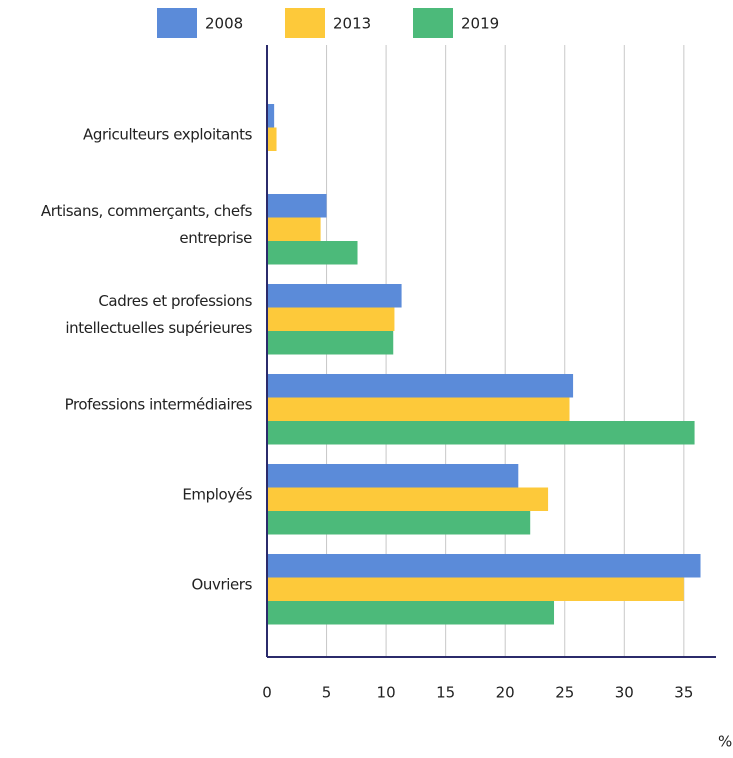  What do you see at coordinates (224, 24) in the screenshot?
I see `legend-label: 2008` at bounding box center [224, 24].